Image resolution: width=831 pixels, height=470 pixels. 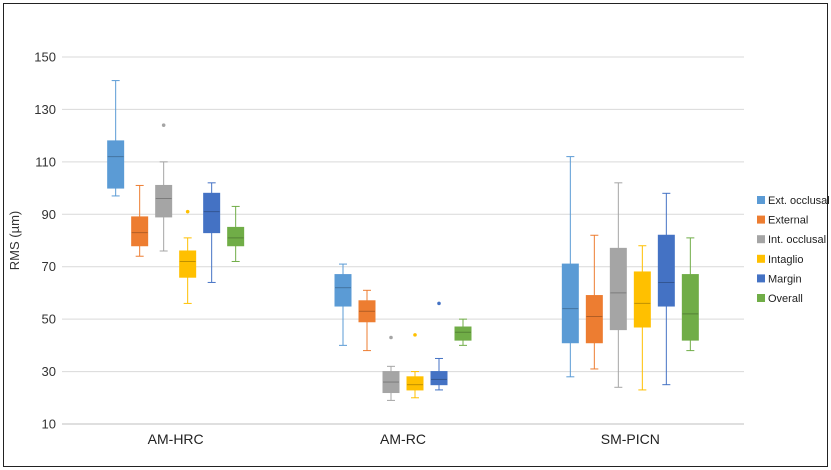 I want to click on y-tick-label: 70, so click(x=49, y=266).